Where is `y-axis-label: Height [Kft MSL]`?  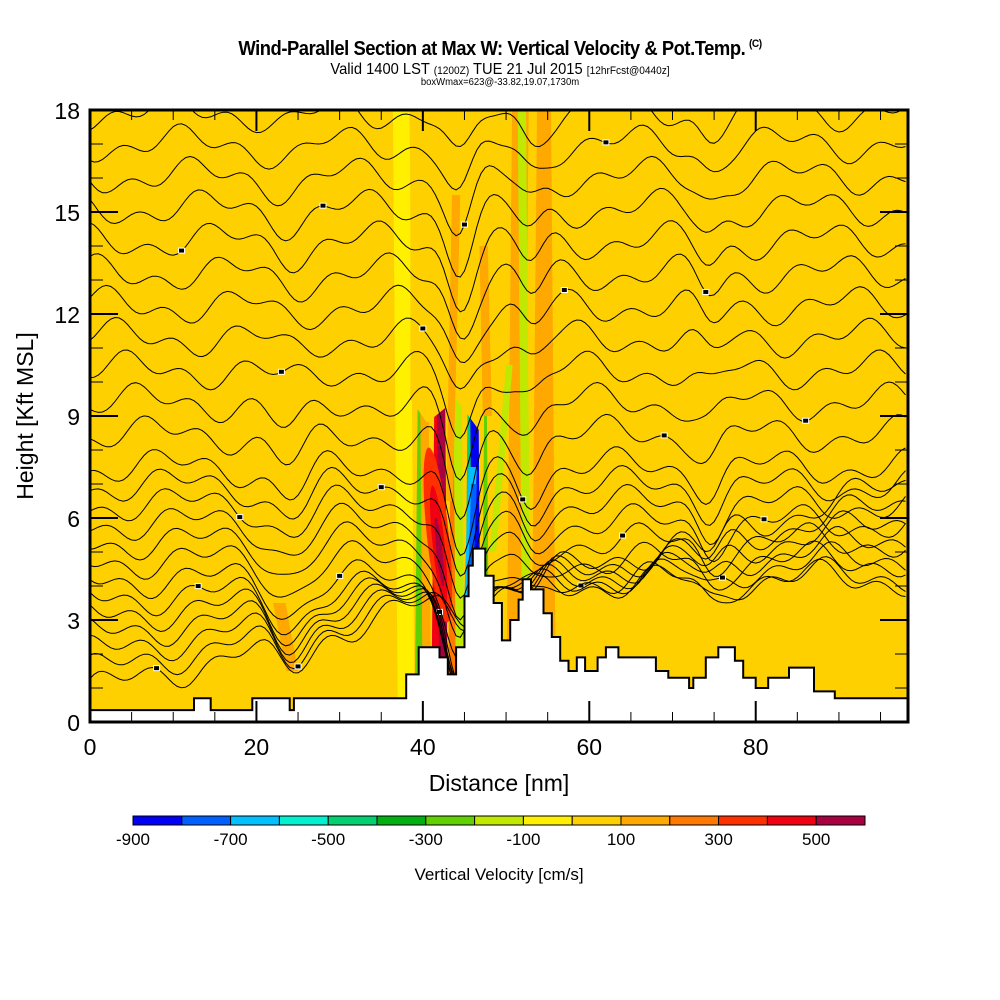
y-axis-label: Height [Kft MSL] is located at coordinates (25, 415).